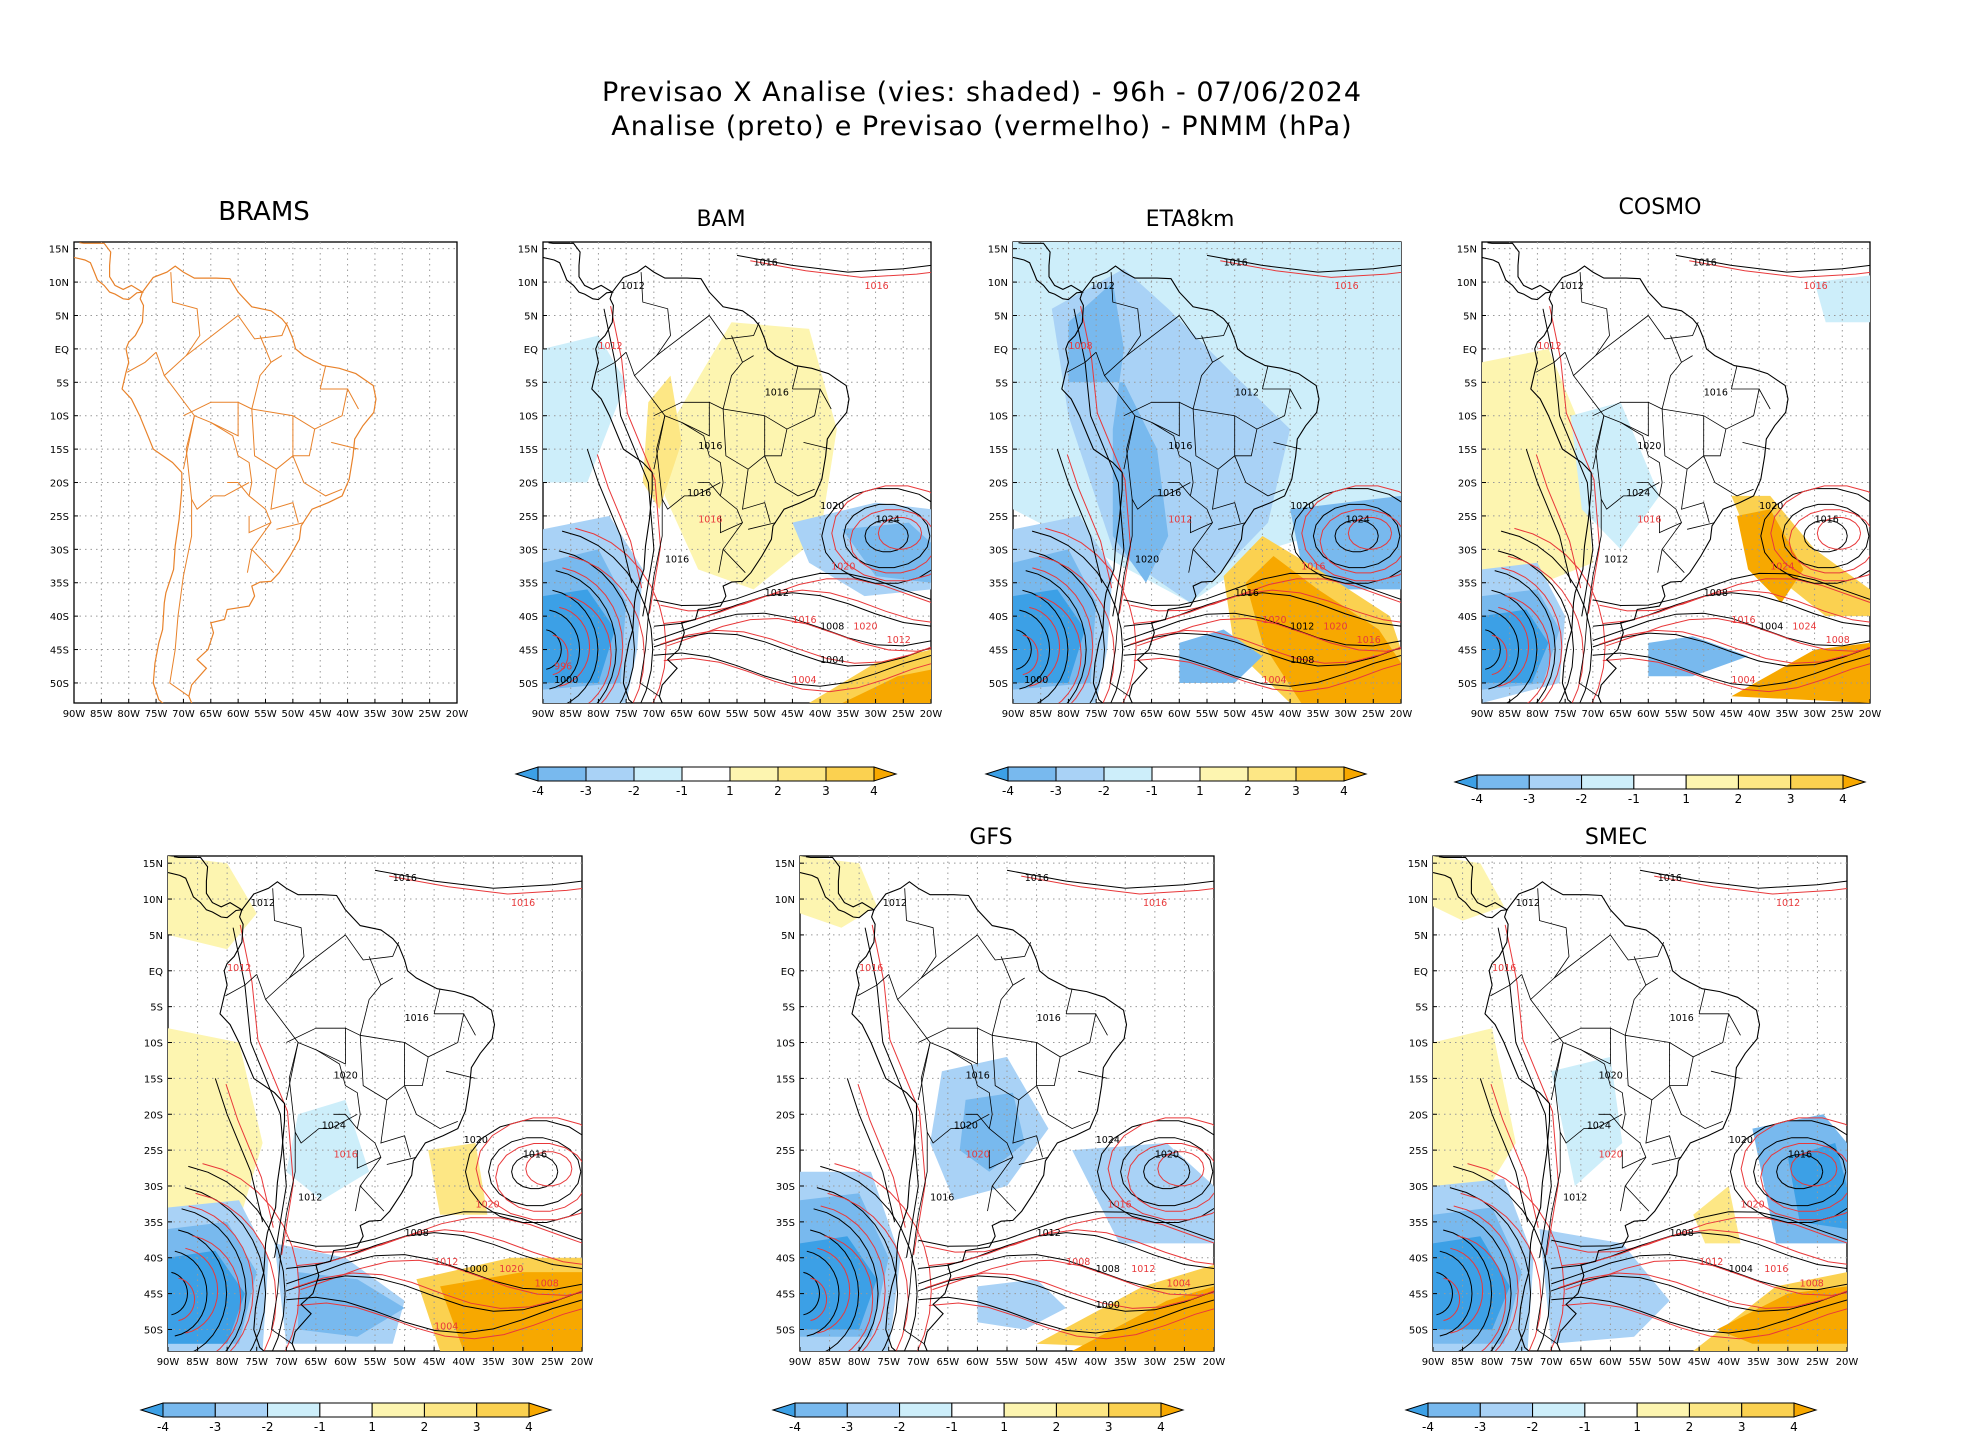 The image size is (1964, 1436). Describe the element at coordinates (529, 1427) in the screenshot. I see `colorbar-label: 4` at that location.